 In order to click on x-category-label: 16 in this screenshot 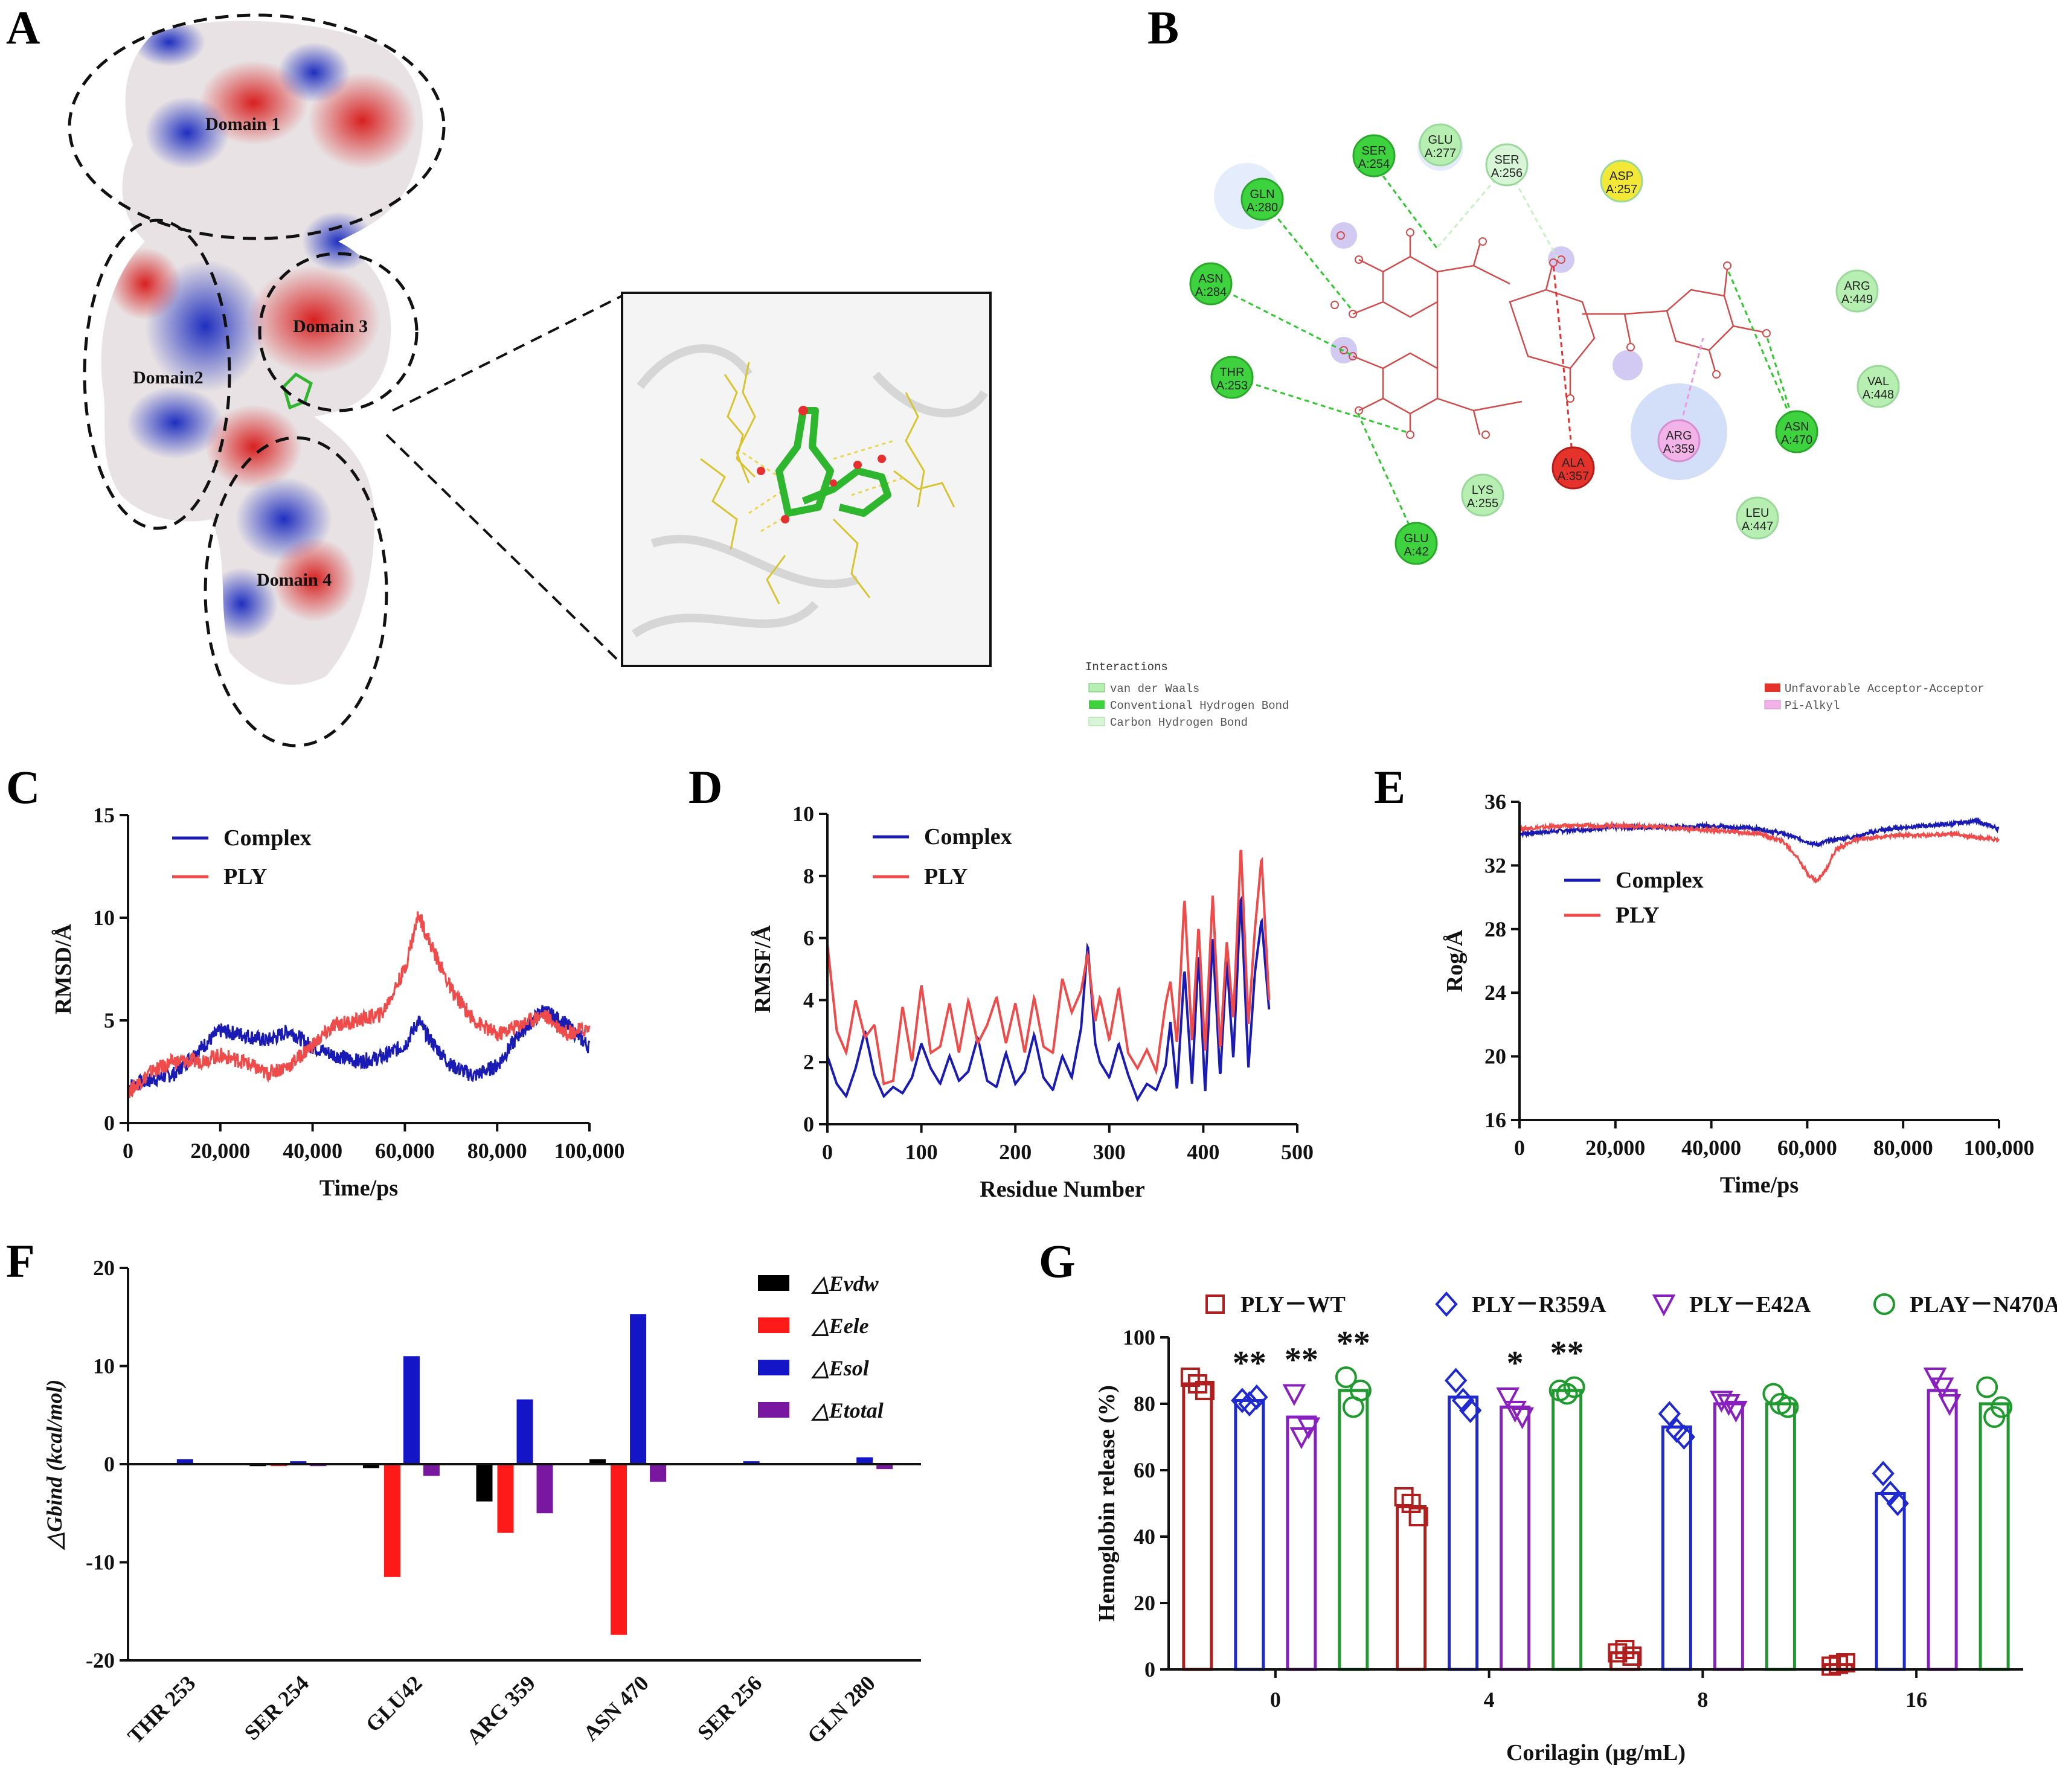, I will do `click(1916, 1700)`.